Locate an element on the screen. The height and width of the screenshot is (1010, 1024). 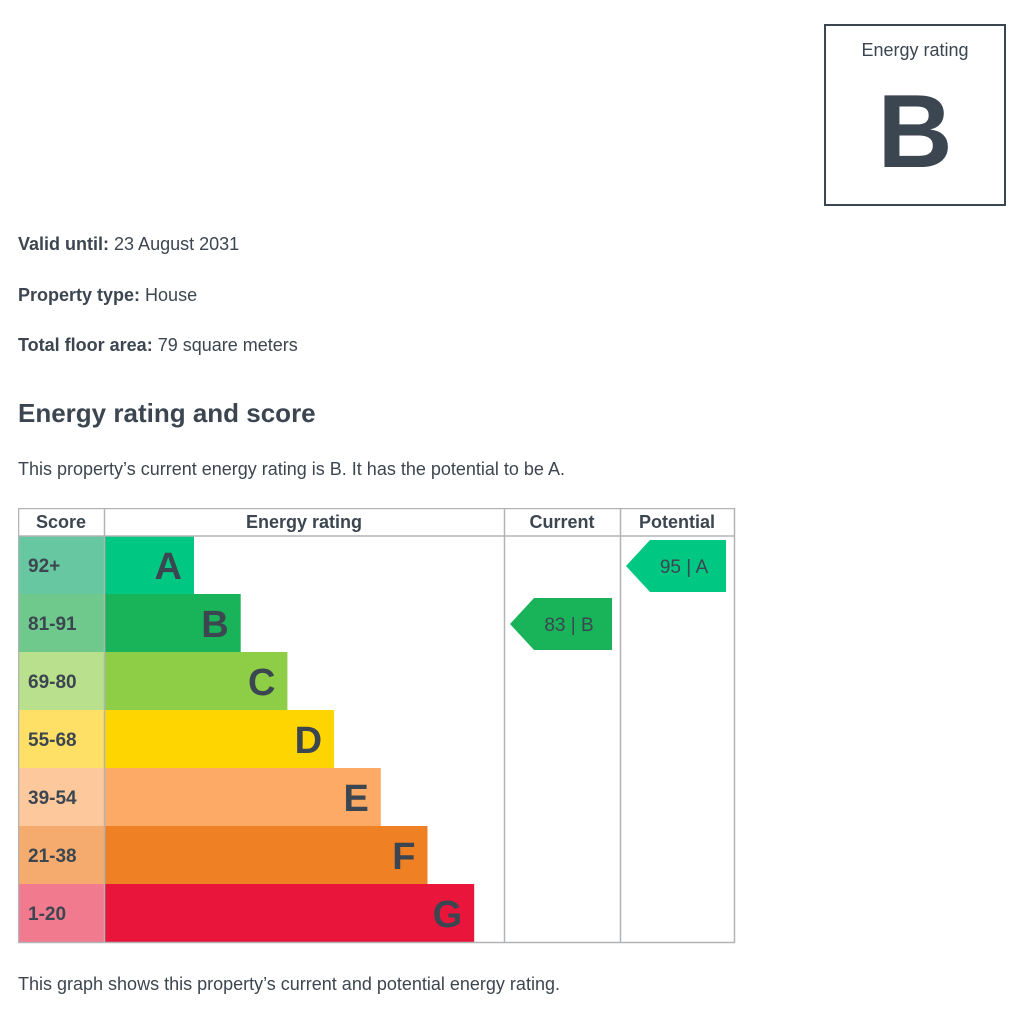
rating-letter-e: E is located at coordinates (355, 799).